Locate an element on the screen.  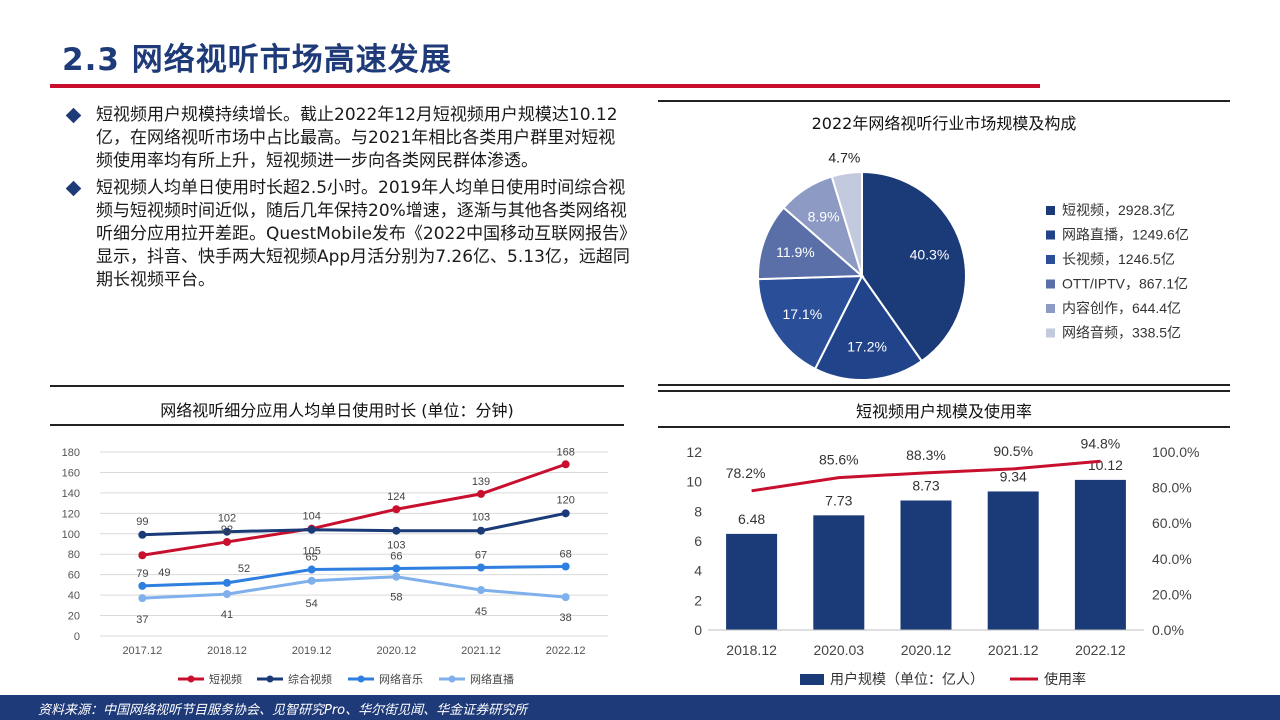
y-tick-label: 120 is located at coordinates (71, 514).